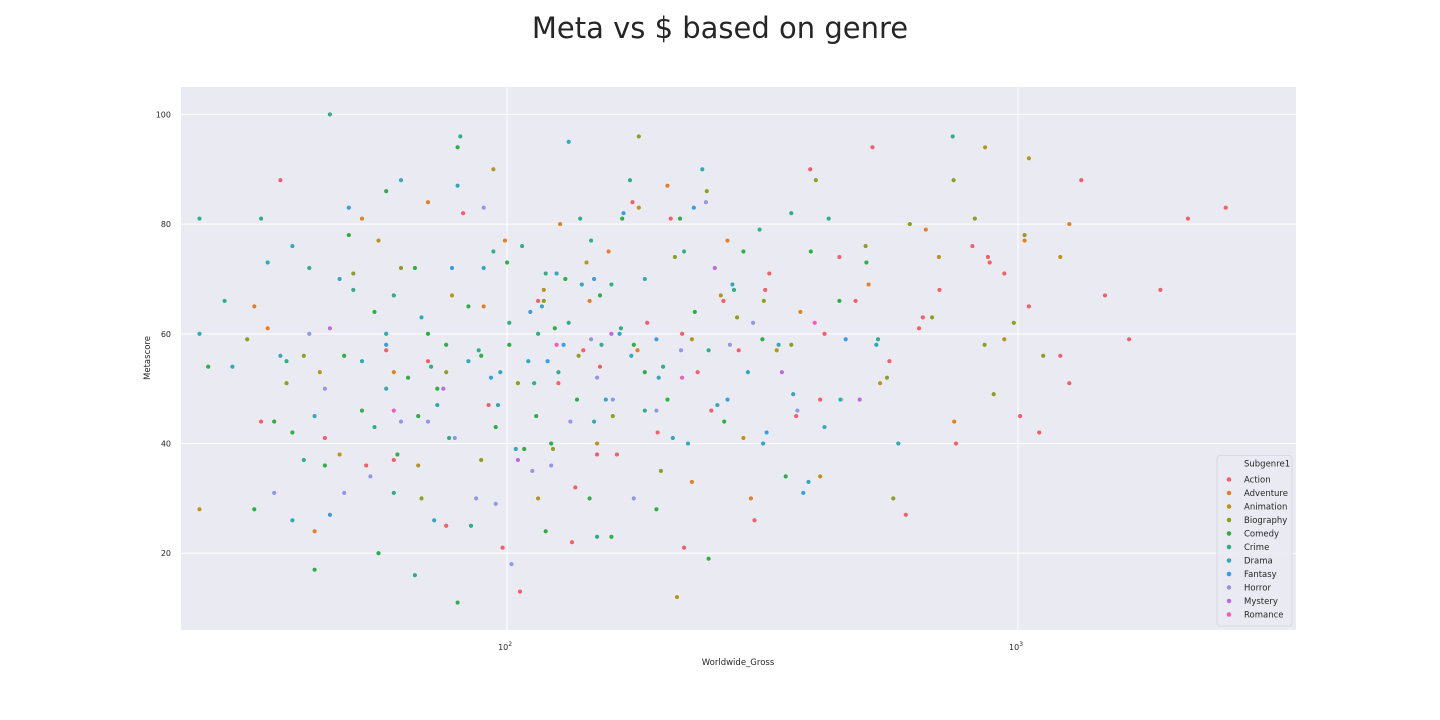  What do you see at coordinates (1258, 562) in the screenshot?
I see `legend-entry: Drama` at bounding box center [1258, 562].